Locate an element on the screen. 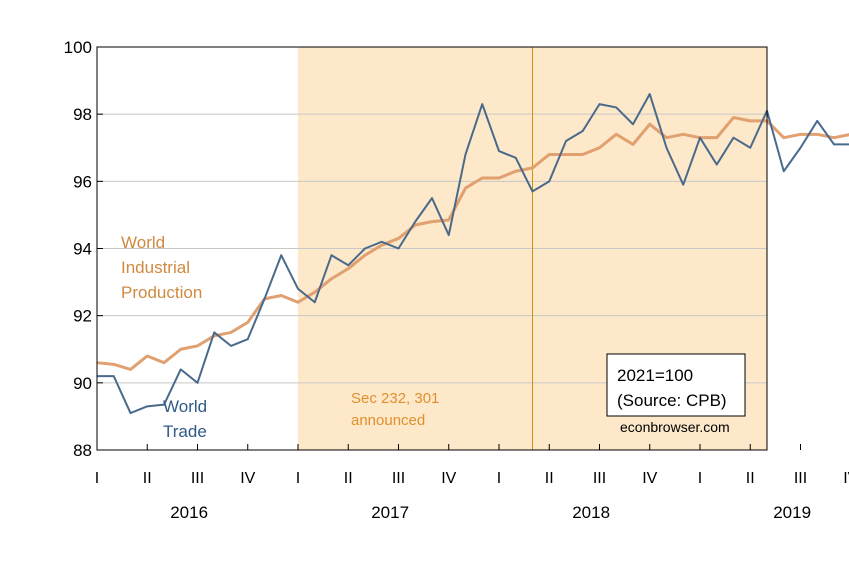 This screenshot has width=849, height=561. note-box is located at coordinates (676, 385).